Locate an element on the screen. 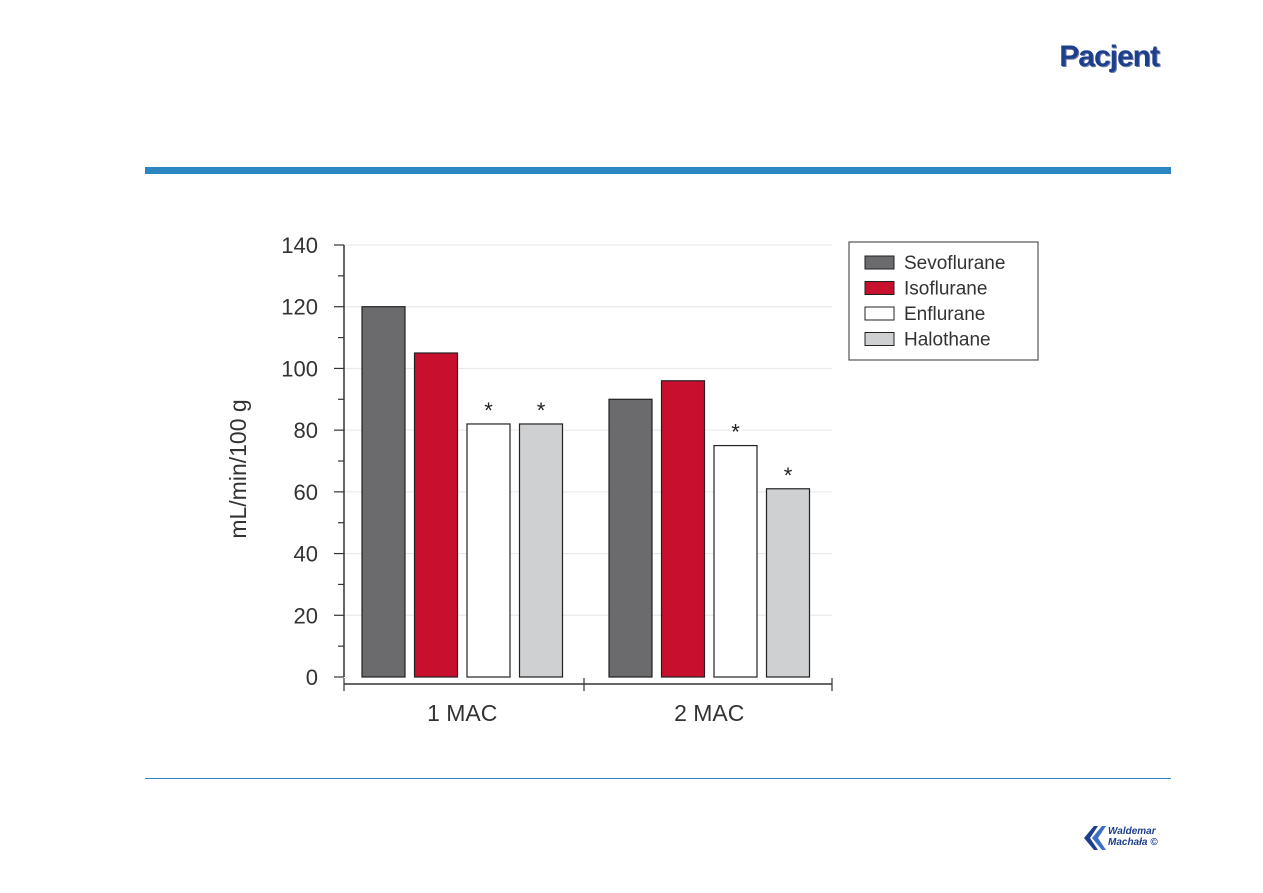 Image resolution: width=1263 pixels, height=893 pixels. top-divider is located at coordinates (658, 170).